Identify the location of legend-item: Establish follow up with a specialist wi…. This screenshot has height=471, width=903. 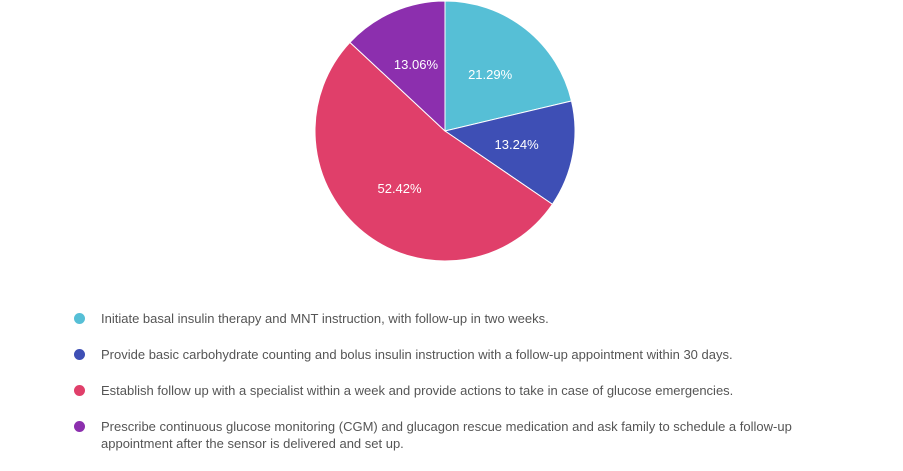
(444, 390).